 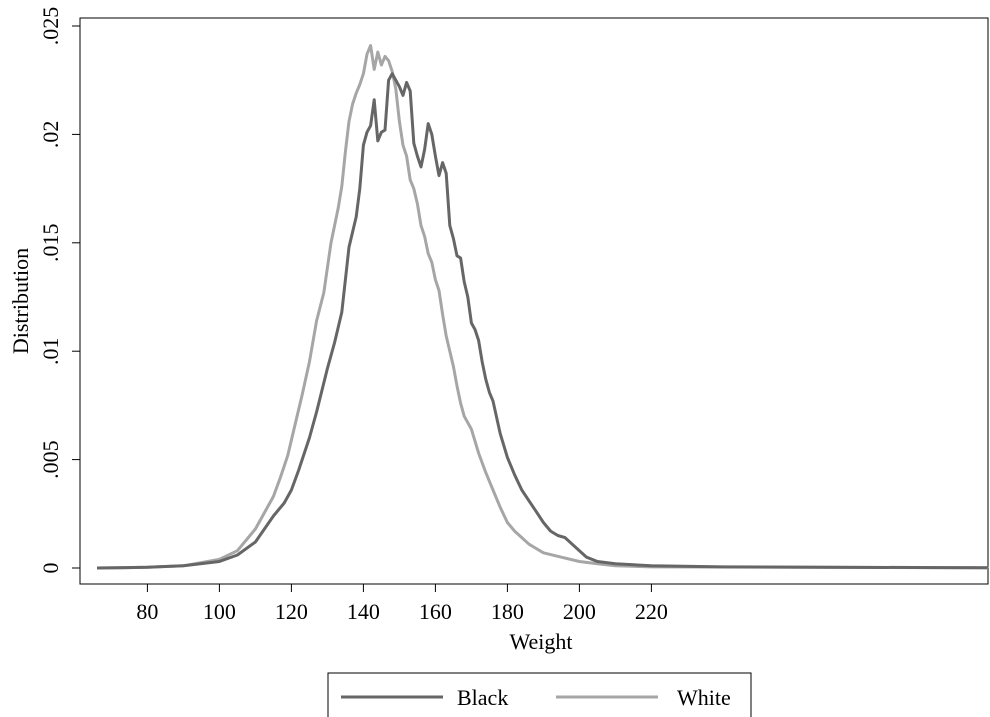 I want to click on x-tick-label: 160, so click(x=435, y=611).